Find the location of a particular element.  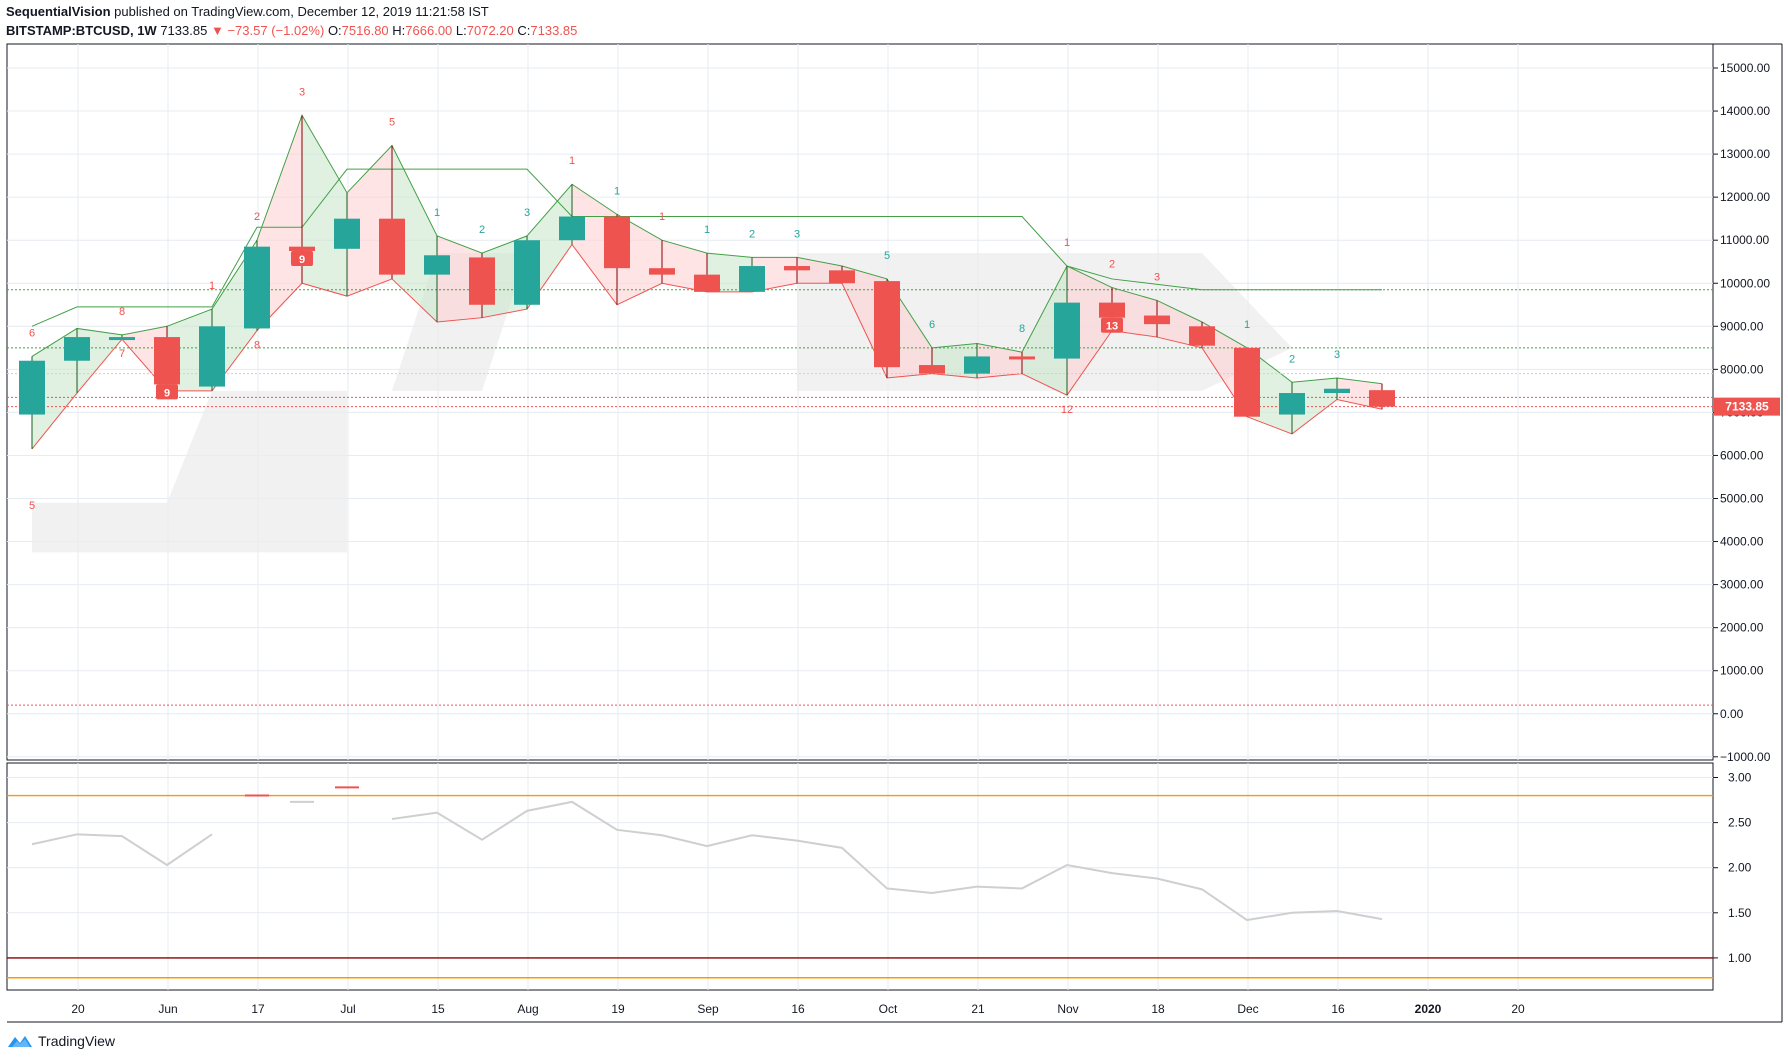

last-price: 7133.85 is located at coordinates (184, 30).